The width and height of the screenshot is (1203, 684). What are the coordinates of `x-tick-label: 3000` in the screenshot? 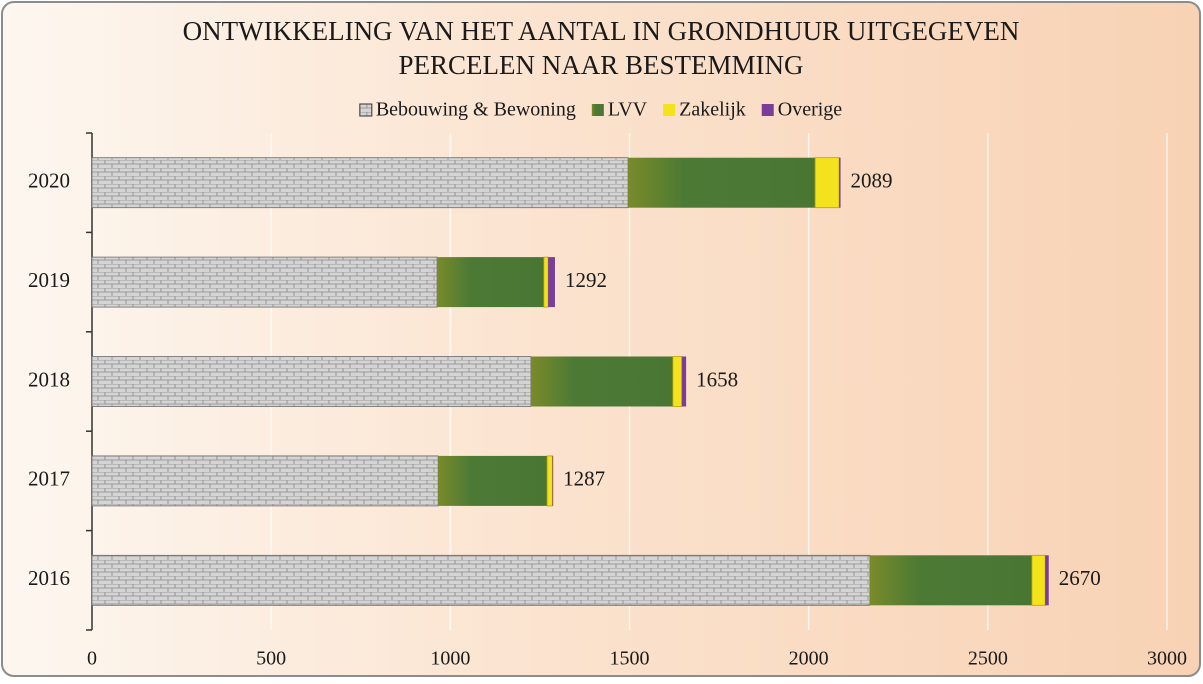 It's located at (1167, 659).